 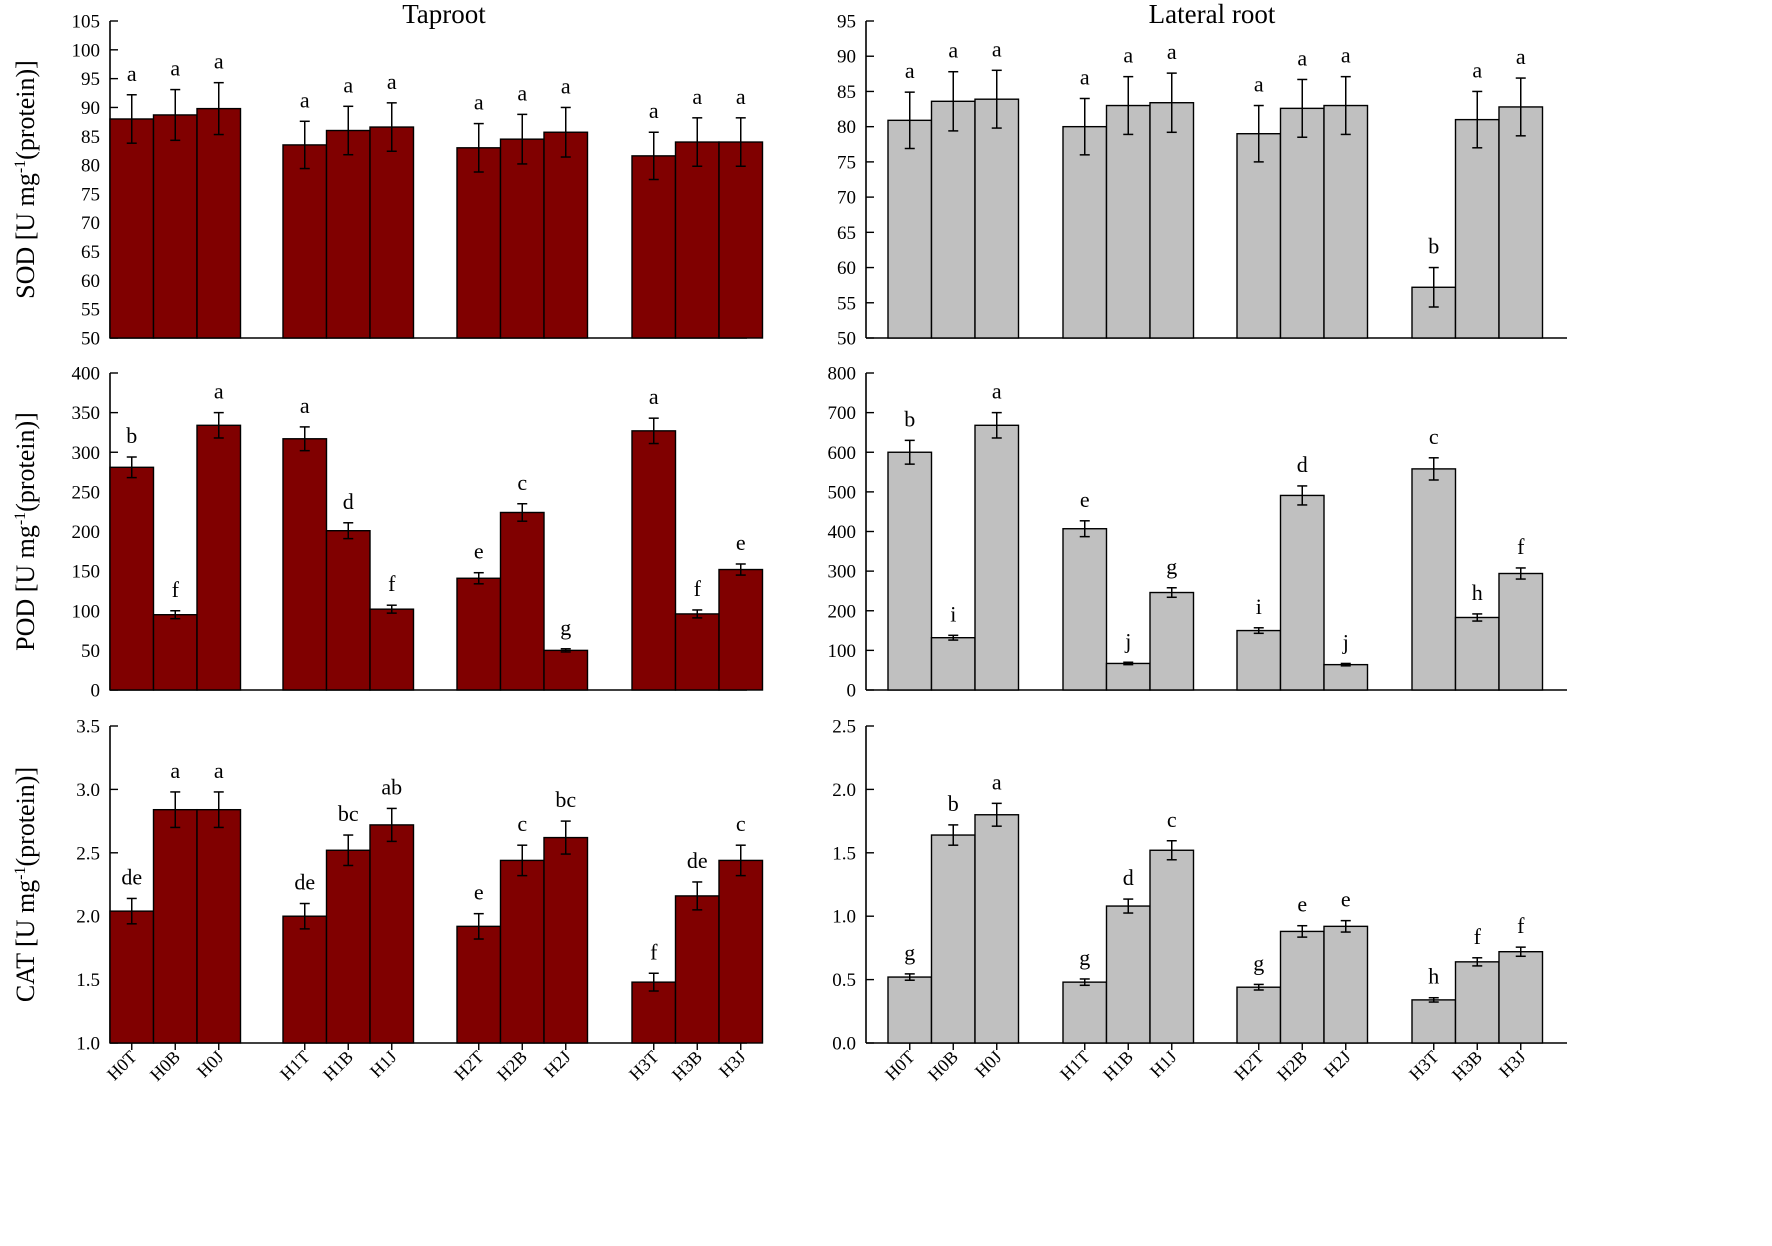 What do you see at coordinates (1423, 1065) in the screenshot?
I see `x-category-label: H3T` at bounding box center [1423, 1065].